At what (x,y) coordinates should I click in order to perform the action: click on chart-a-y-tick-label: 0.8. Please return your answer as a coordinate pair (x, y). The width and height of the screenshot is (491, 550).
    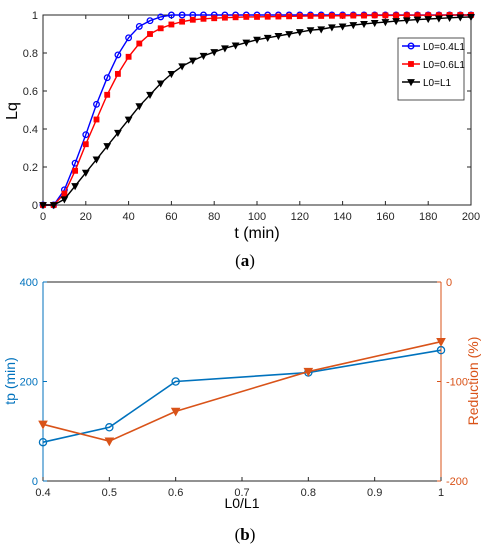
    Looking at the image, I should click on (30, 54).